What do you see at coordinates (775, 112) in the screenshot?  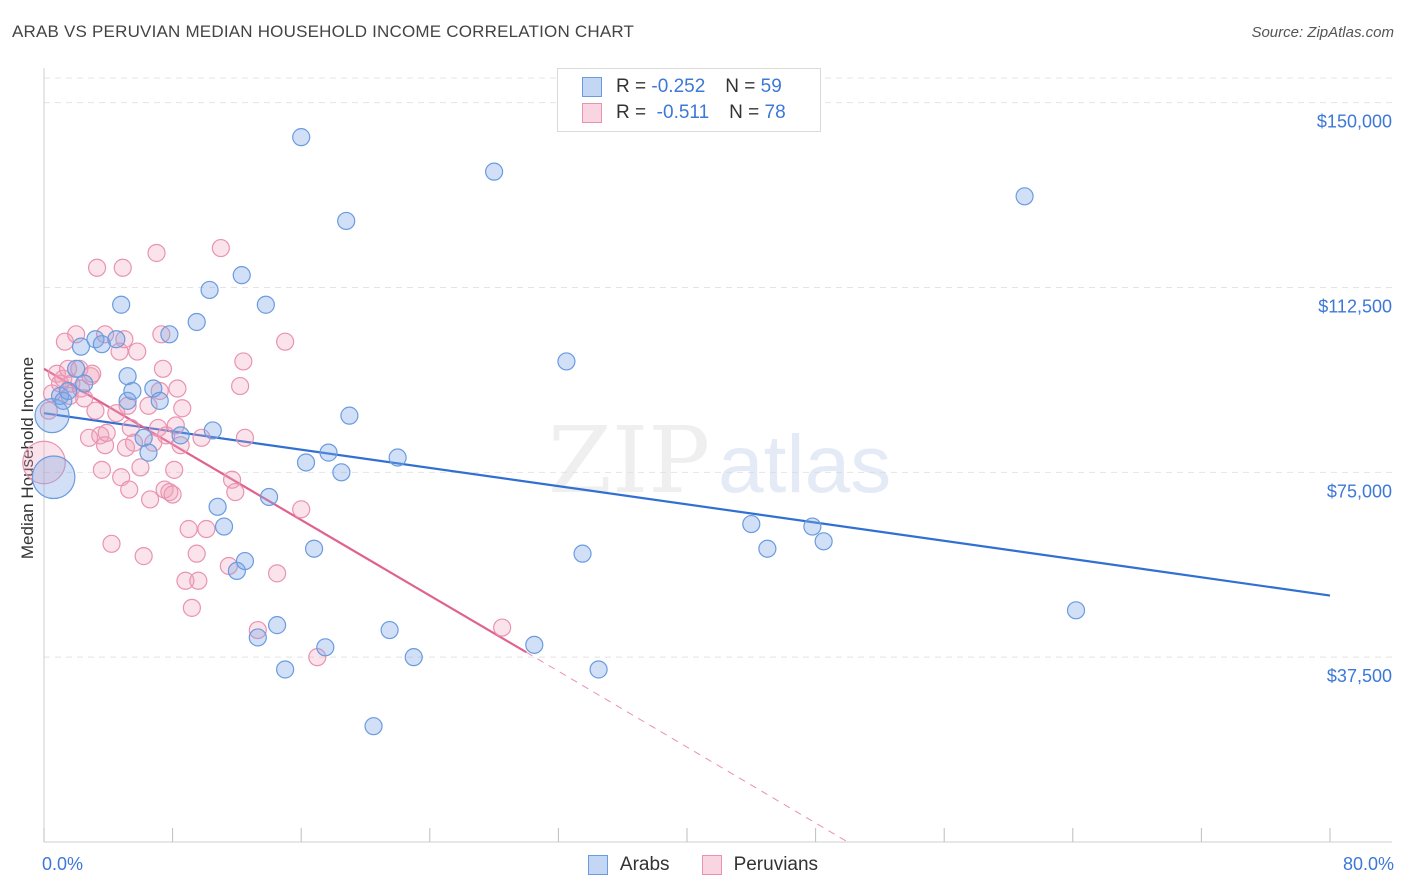 I see `legend-n-value: 78` at bounding box center [775, 112].